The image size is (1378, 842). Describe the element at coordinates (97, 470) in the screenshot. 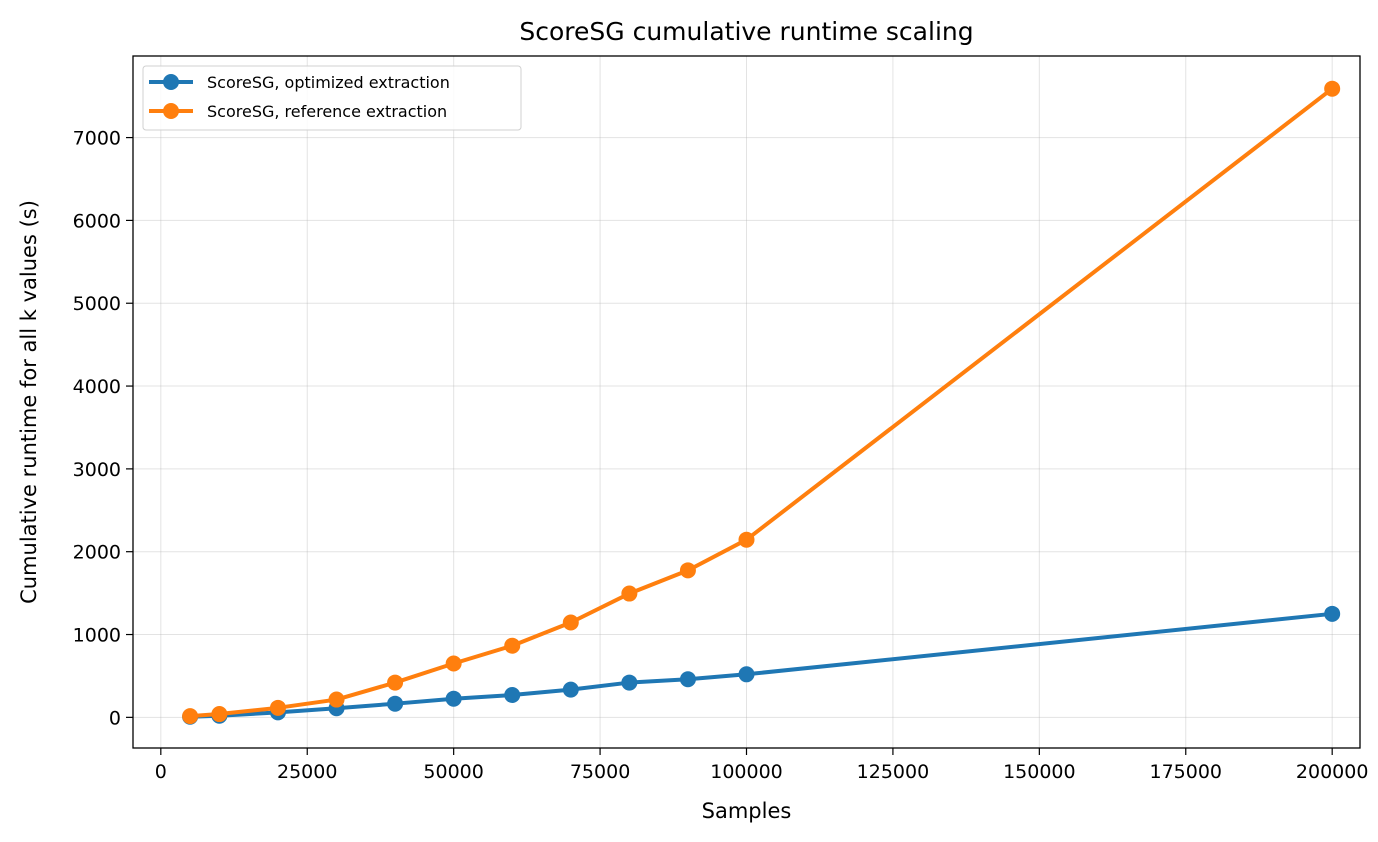

I see `y-tick-label: 3000` at that location.